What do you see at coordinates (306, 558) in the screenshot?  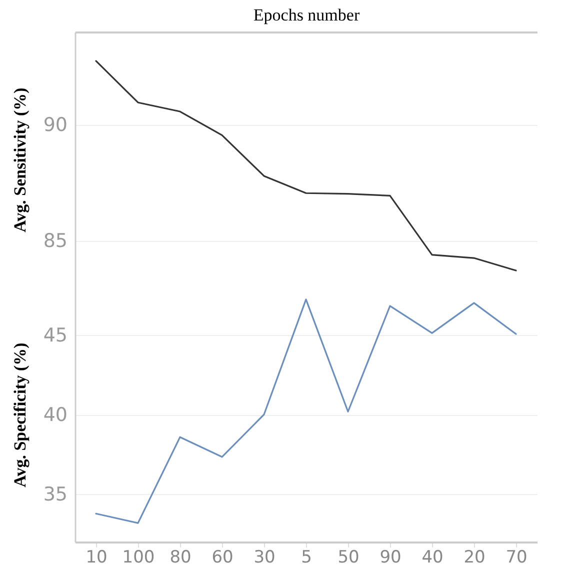 I see `x-tick-label: 5` at bounding box center [306, 558].